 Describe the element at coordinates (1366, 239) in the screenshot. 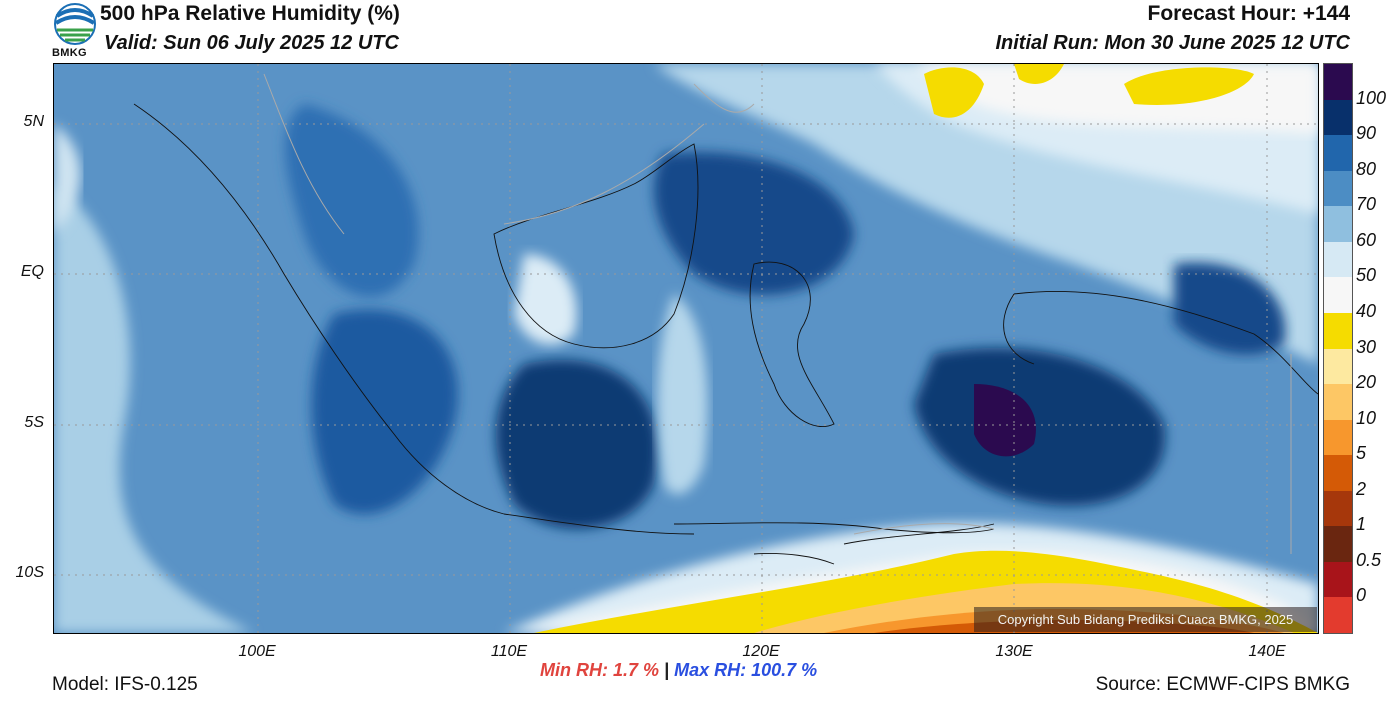

I see `colorbar-label: 60` at that location.